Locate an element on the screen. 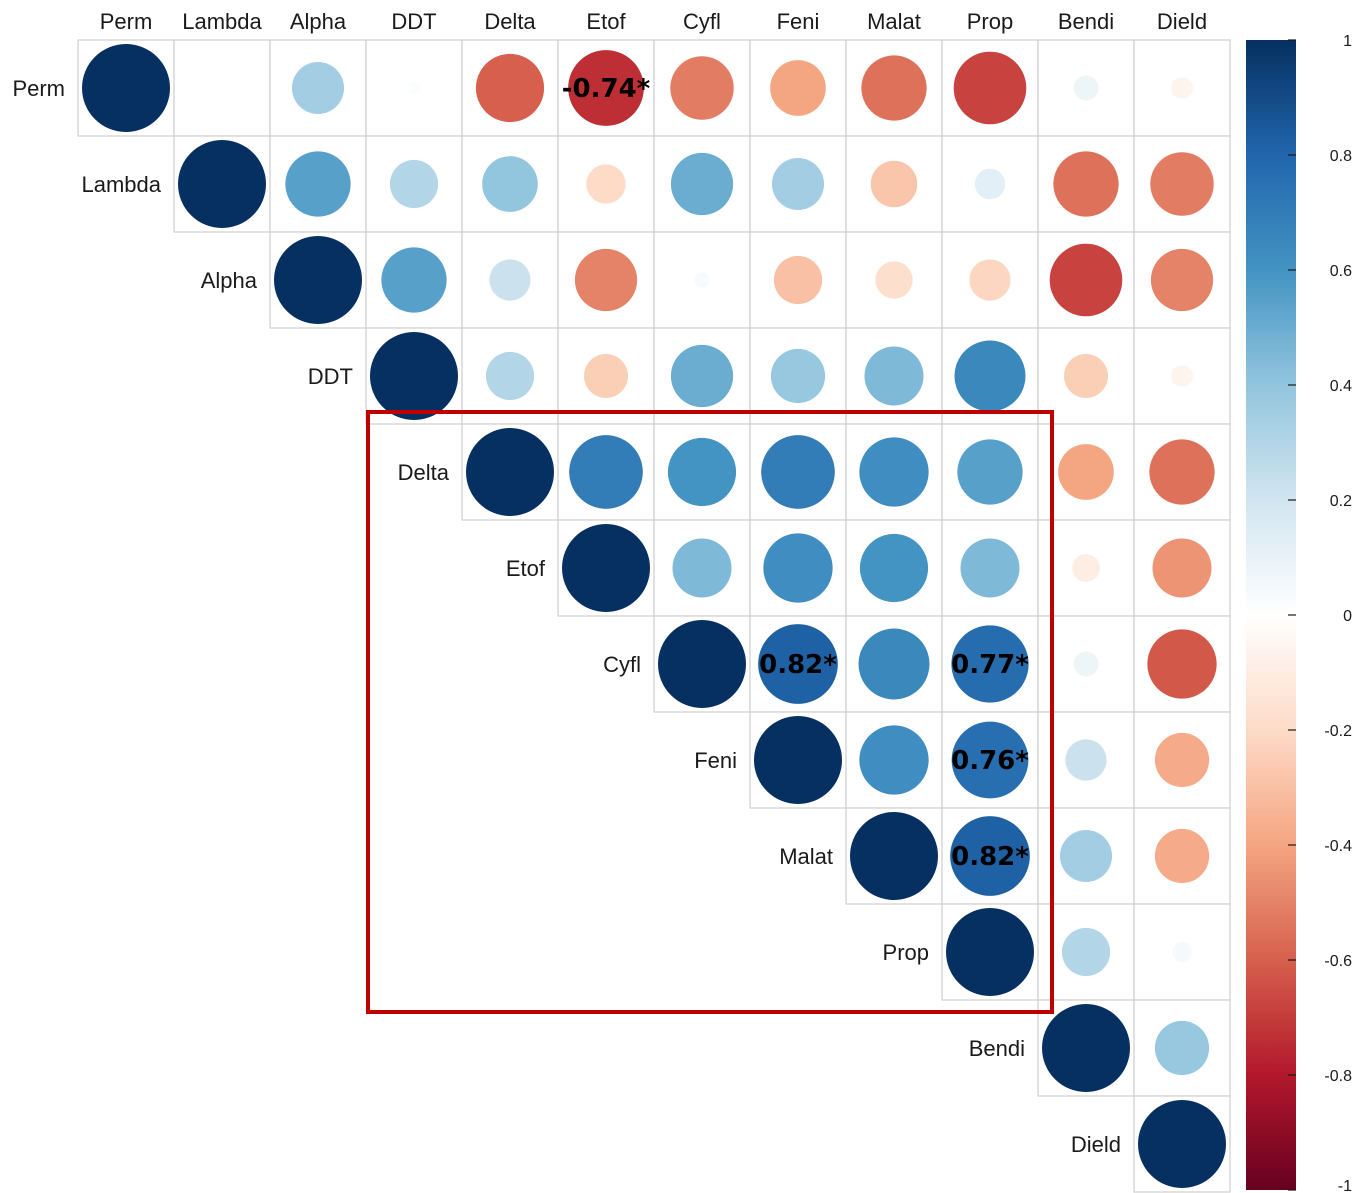  color-bar-tick-label: -0.4 is located at coordinates (1338, 846).